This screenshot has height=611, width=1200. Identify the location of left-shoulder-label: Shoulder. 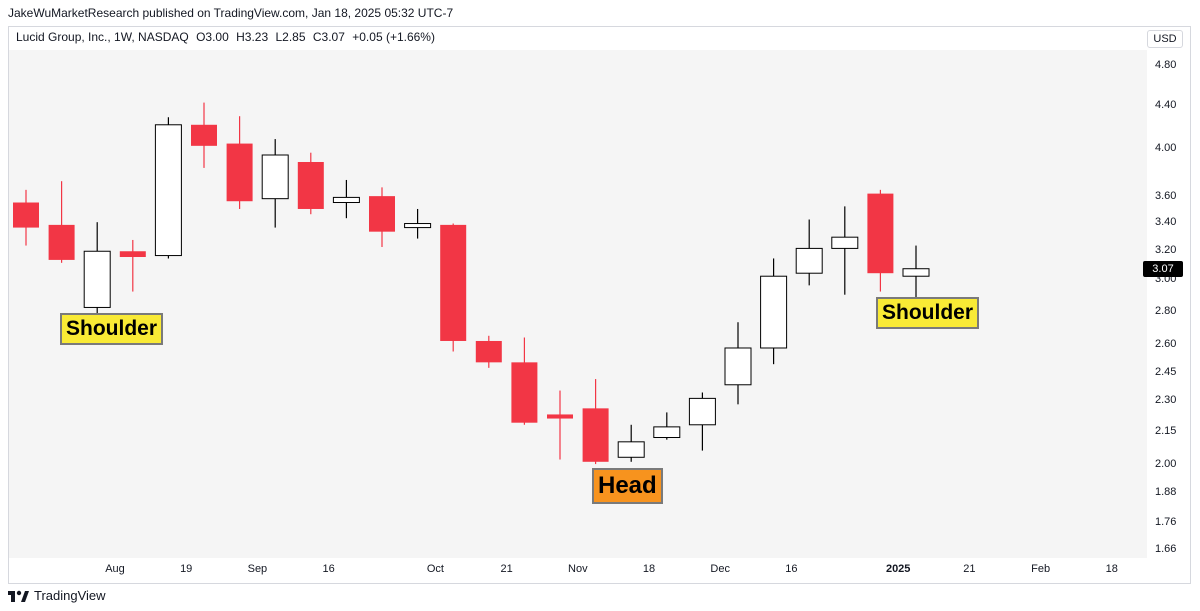
(112, 329).